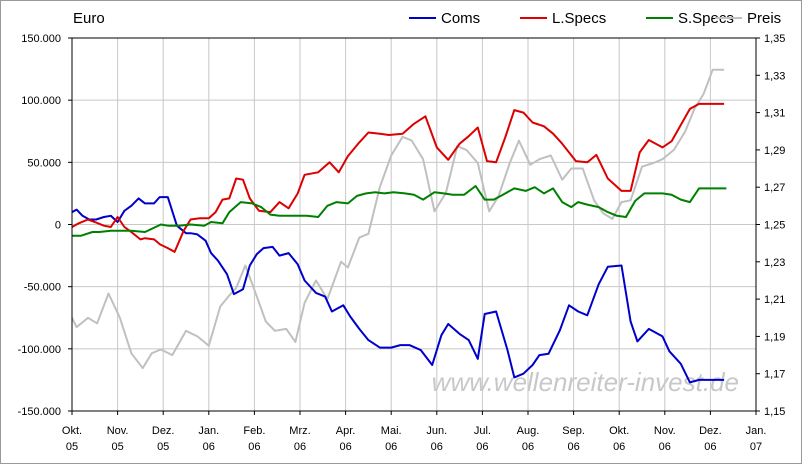 This screenshot has width=802, height=465. I want to click on x-tick-label: Nov. 05, so click(118, 439).